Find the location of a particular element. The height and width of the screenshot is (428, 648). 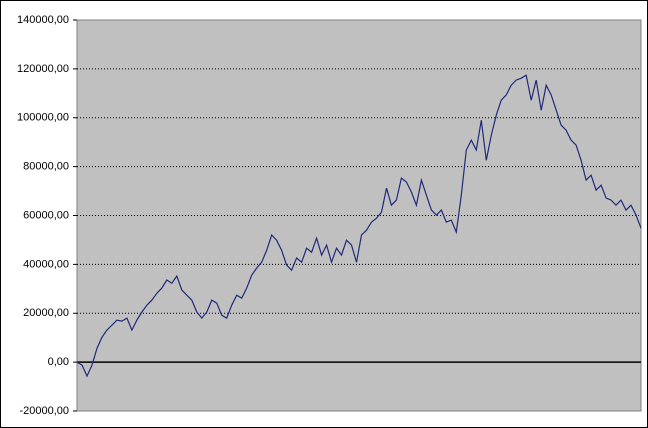

y-tick-label: 0,00 is located at coordinates (58, 362).